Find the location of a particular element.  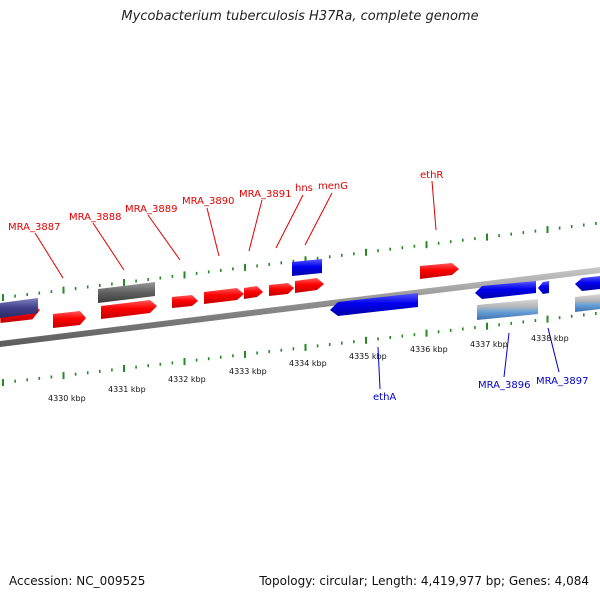

gene-label-mra-3890: MRA_3890 is located at coordinates (208, 201).